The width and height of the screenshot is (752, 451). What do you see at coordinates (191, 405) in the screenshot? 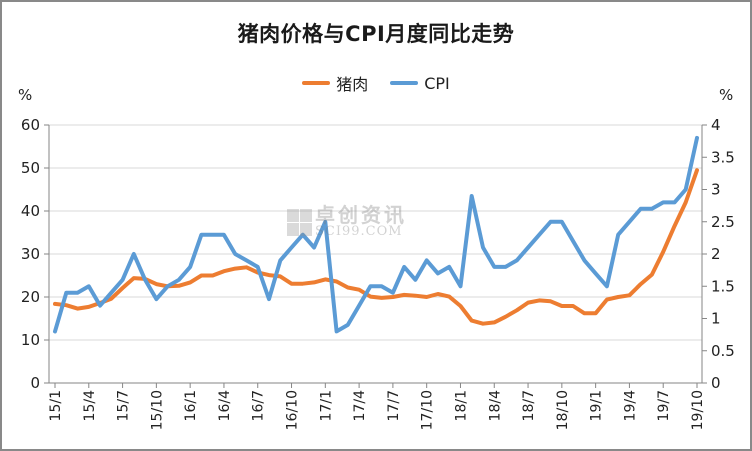
I see `x-axis-tick-label: 16/1` at bounding box center [191, 405].